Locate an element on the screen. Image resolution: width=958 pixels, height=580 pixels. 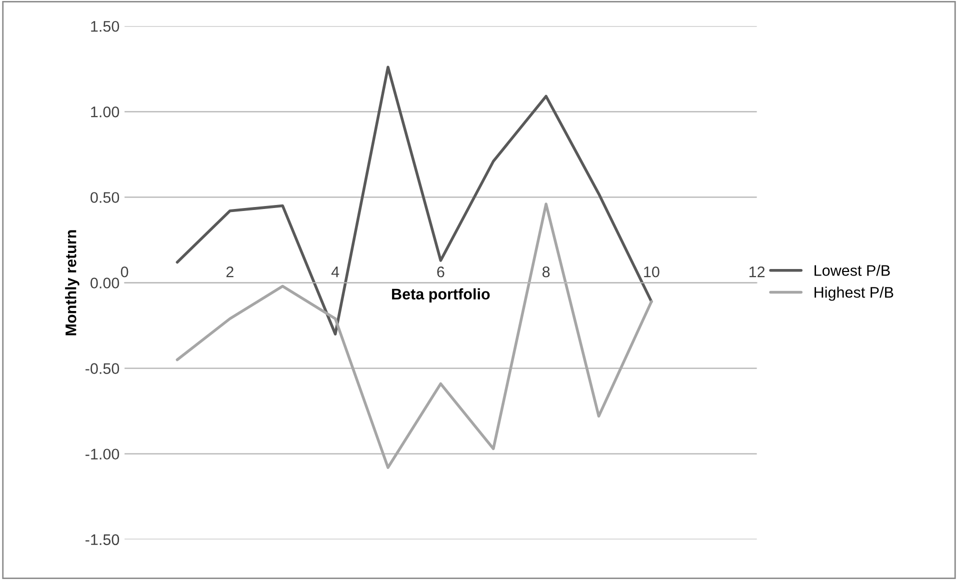
y-axis-title: Monthly return is located at coordinates (72, 283).